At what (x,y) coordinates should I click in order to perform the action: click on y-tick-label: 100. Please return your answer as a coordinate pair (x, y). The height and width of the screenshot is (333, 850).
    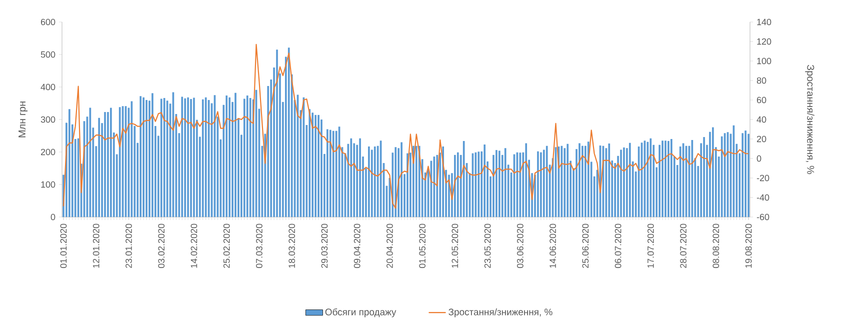
    Looking at the image, I should click on (48, 184).